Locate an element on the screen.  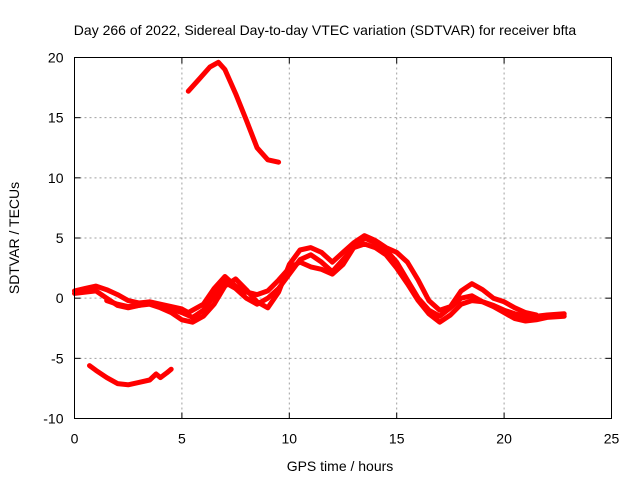
y-tick-label: -10 is located at coordinates (53, 419).